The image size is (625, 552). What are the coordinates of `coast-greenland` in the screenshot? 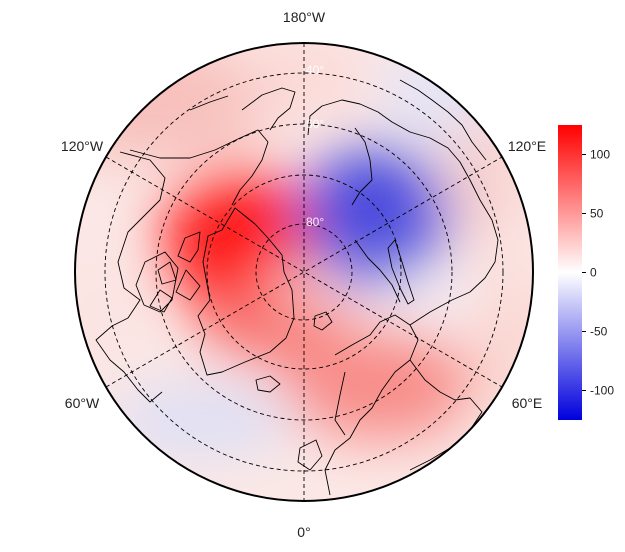 It's located at (246, 291).